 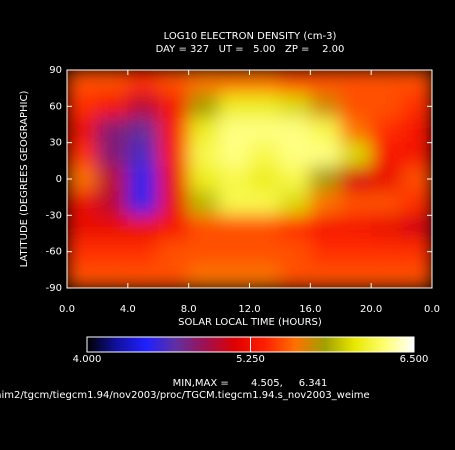 I want to click on y-tick-label: 60, so click(x=55, y=106).